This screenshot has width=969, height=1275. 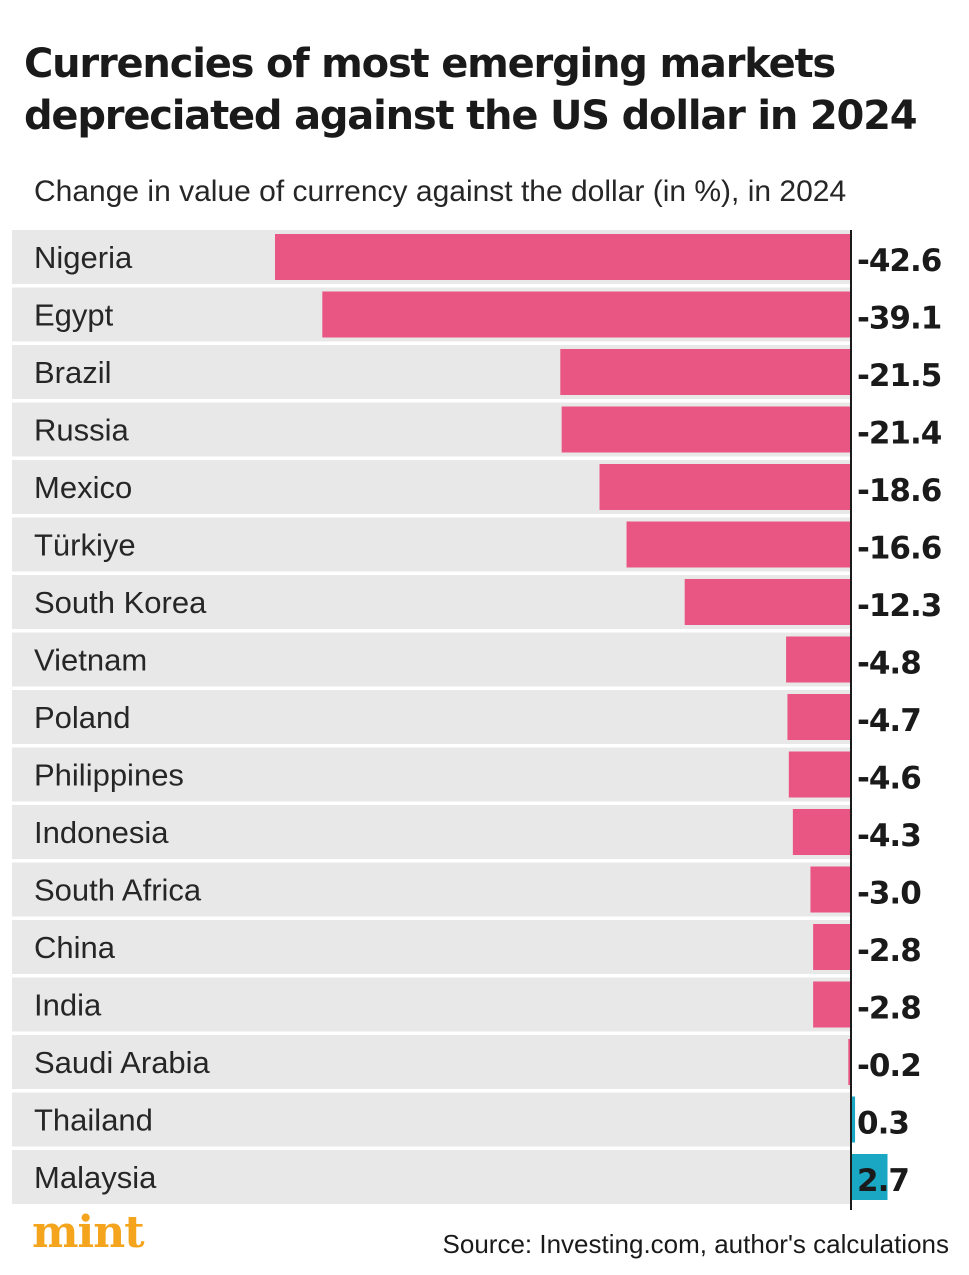 What do you see at coordinates (68, 1005) in the screenshot?
I see `category-label-india: India` at bounding box center [68, 1005].